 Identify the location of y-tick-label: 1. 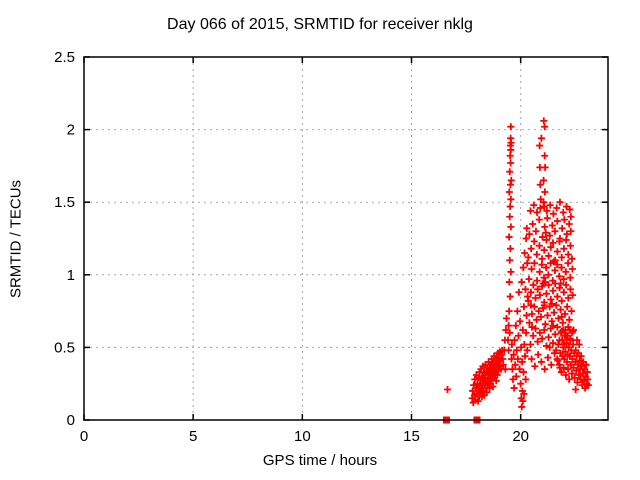
(71, 275).